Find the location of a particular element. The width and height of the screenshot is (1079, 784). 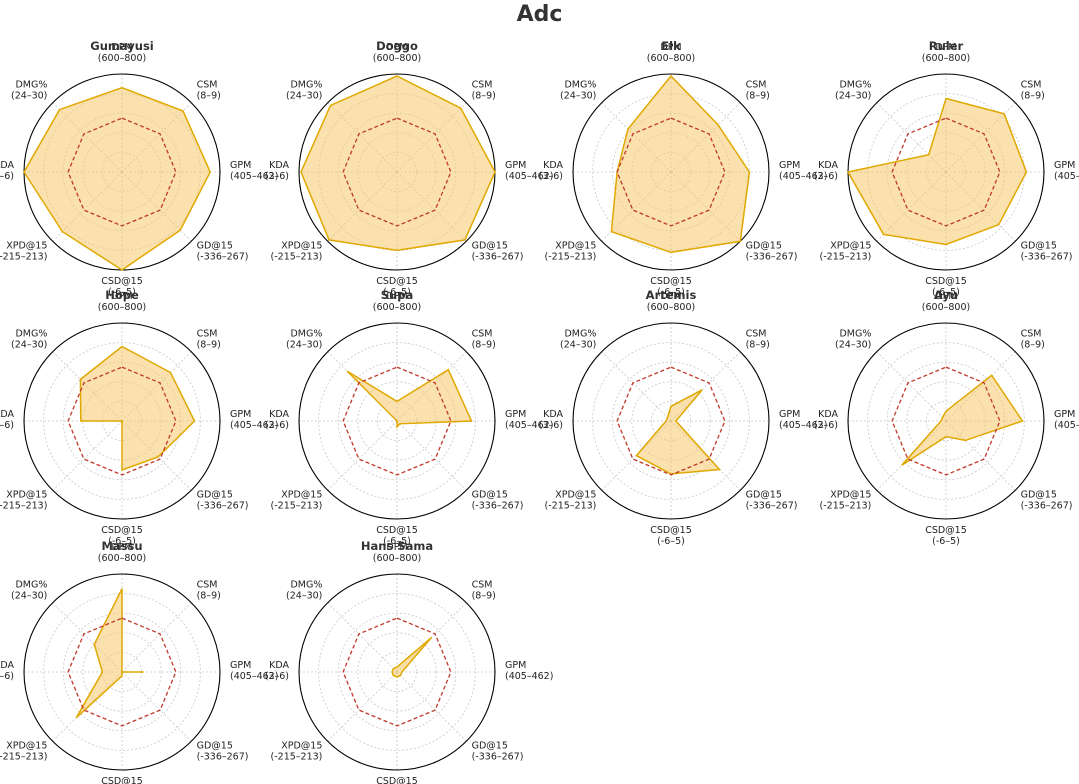

player-title: Ruler is located at coordinates (946, 46).